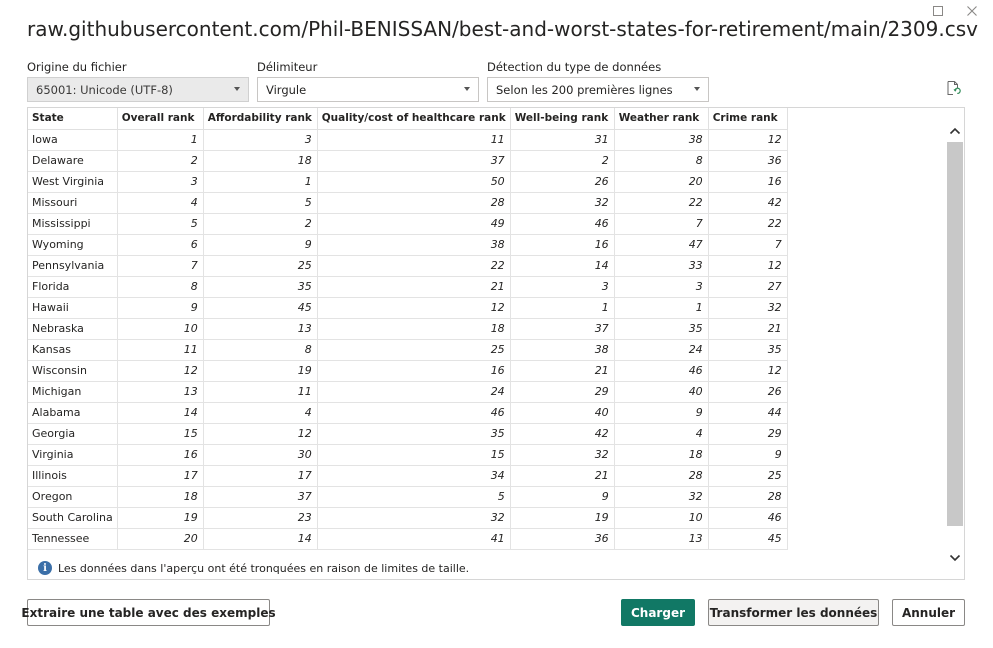  What do you see at coordinates (748, 413) in the screenshot?
I see `rank-cell: 44` at bounding box center [748, 413].